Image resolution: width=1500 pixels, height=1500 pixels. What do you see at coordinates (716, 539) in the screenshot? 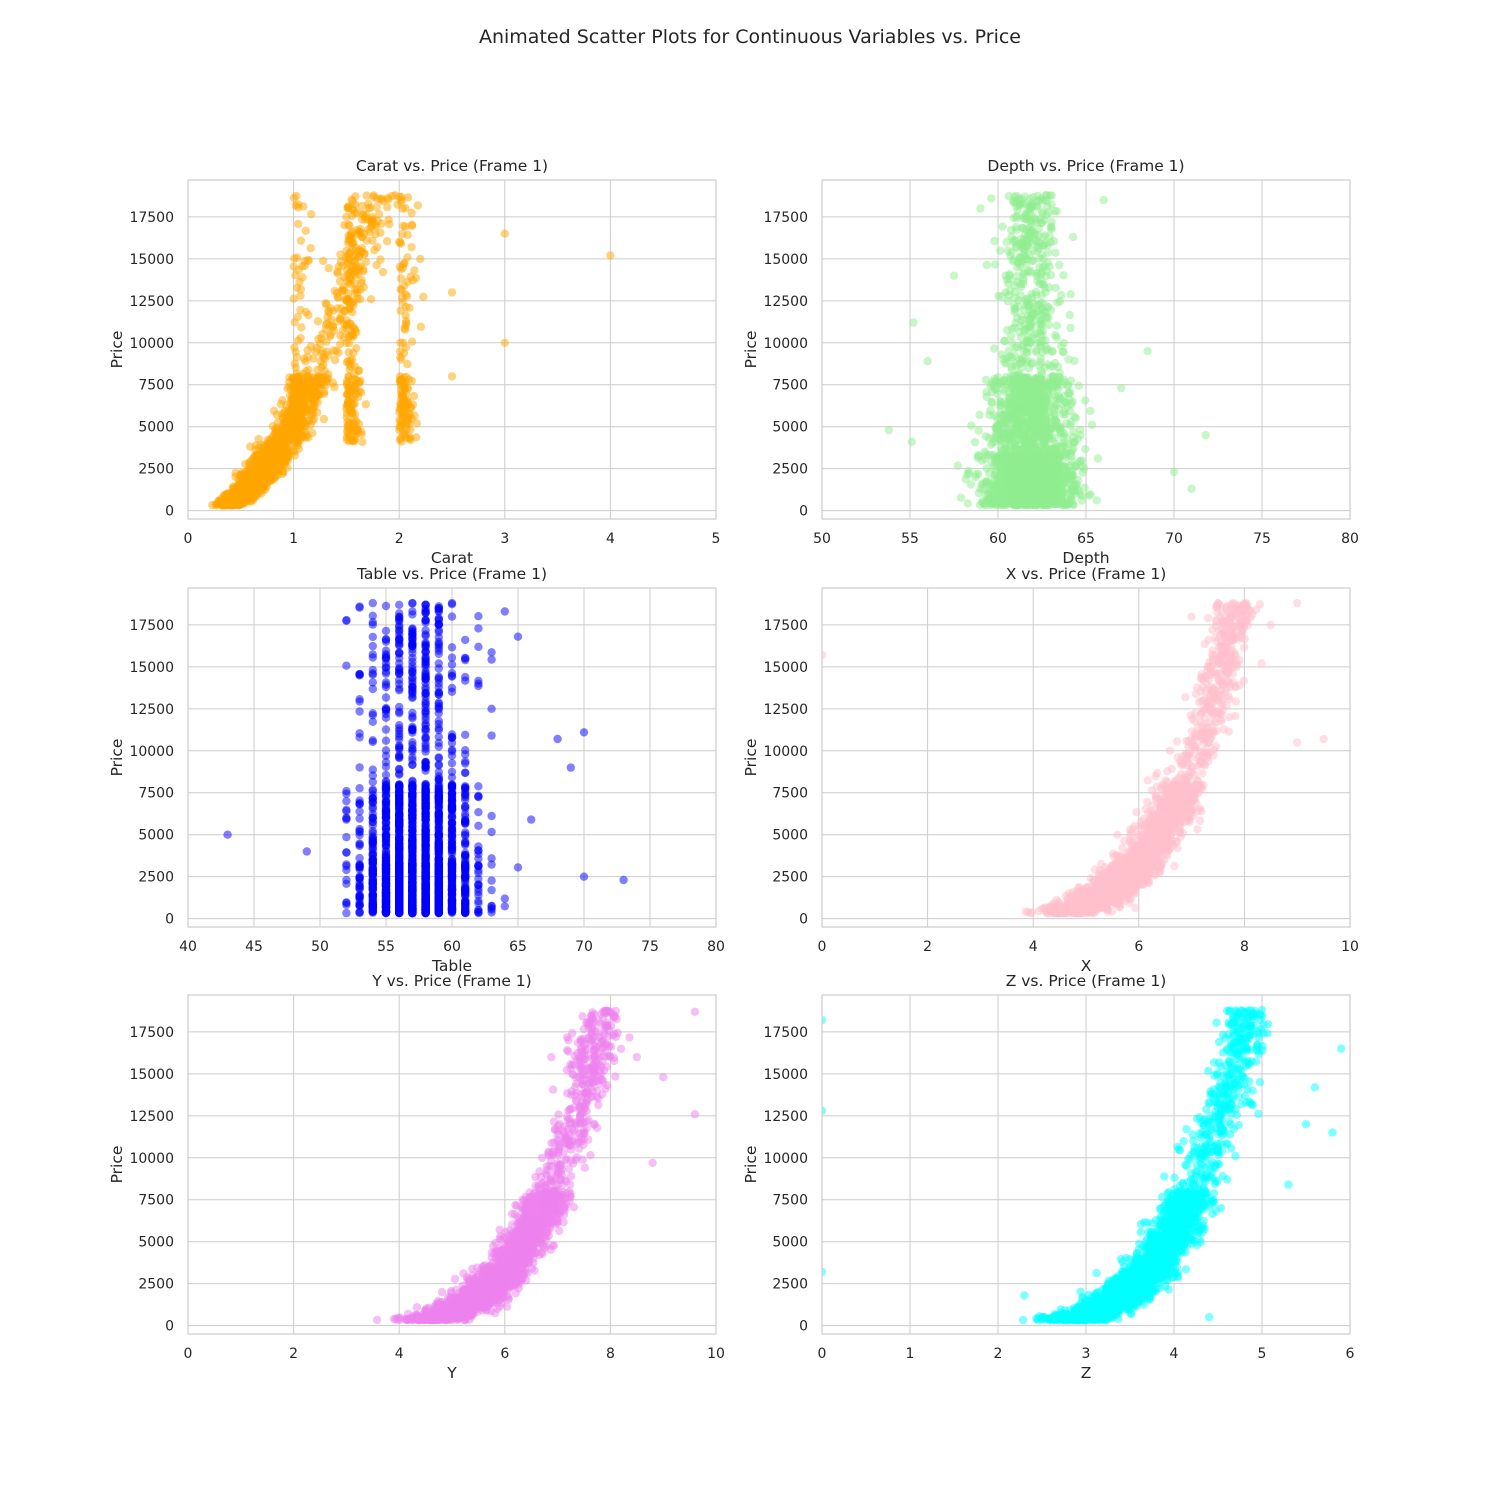
I see `x-tick-label: 5` at bounding box center [716, 539].